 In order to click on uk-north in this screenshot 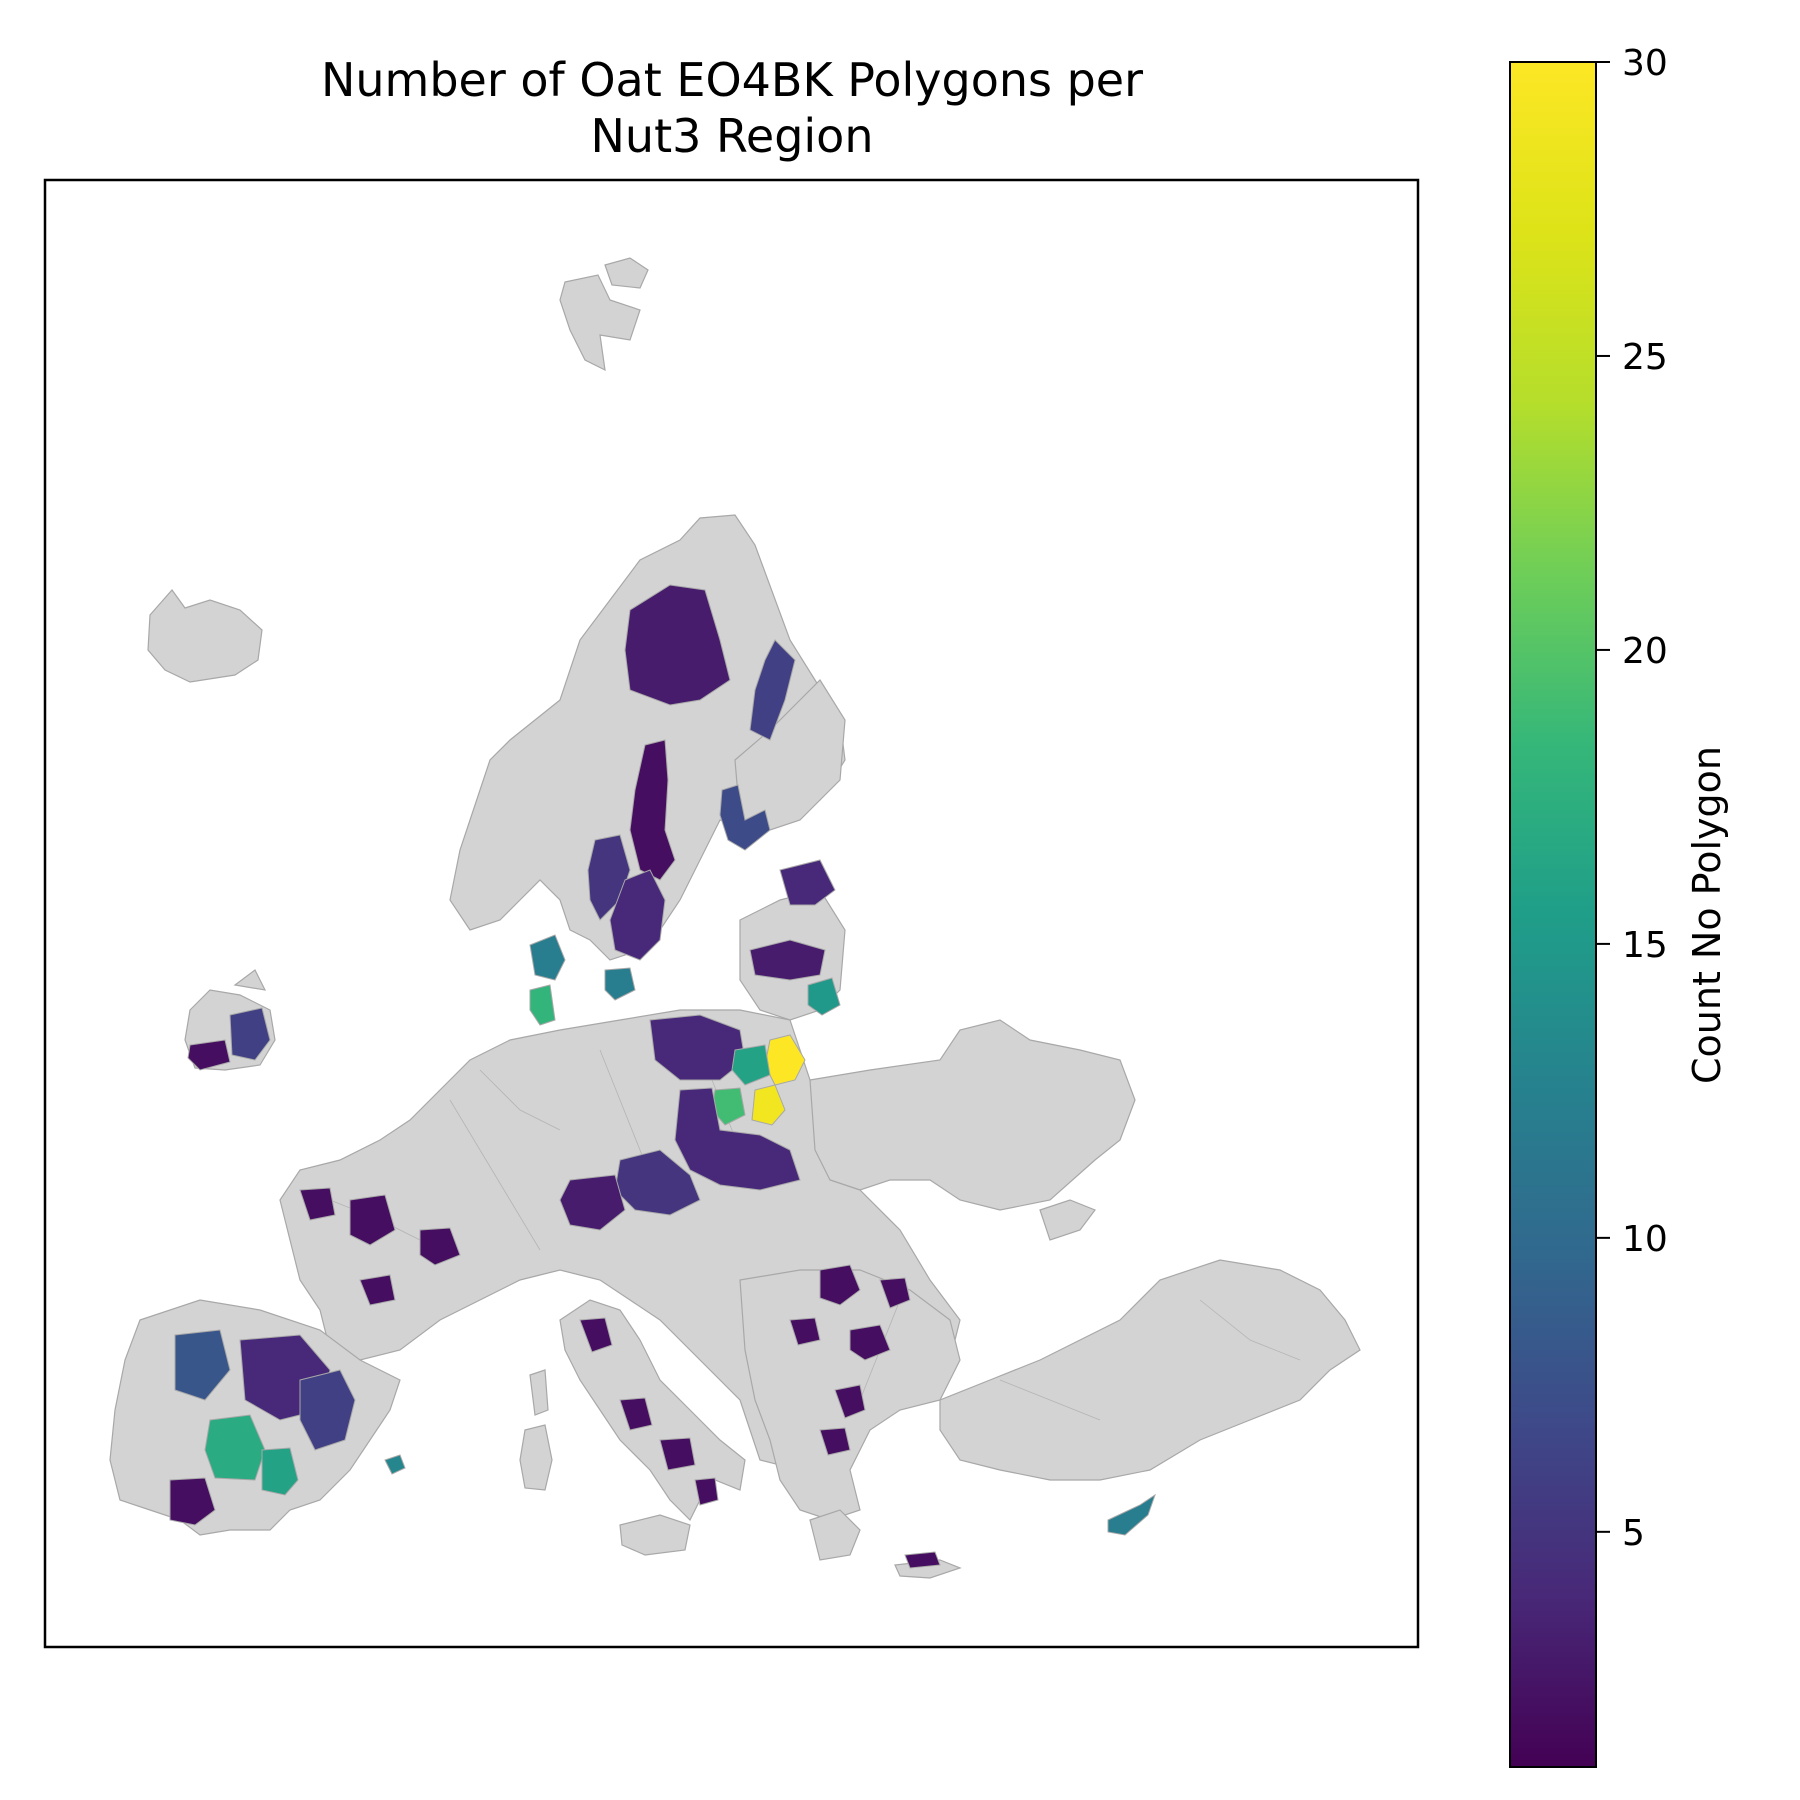, I will do `click(250, 980)`.